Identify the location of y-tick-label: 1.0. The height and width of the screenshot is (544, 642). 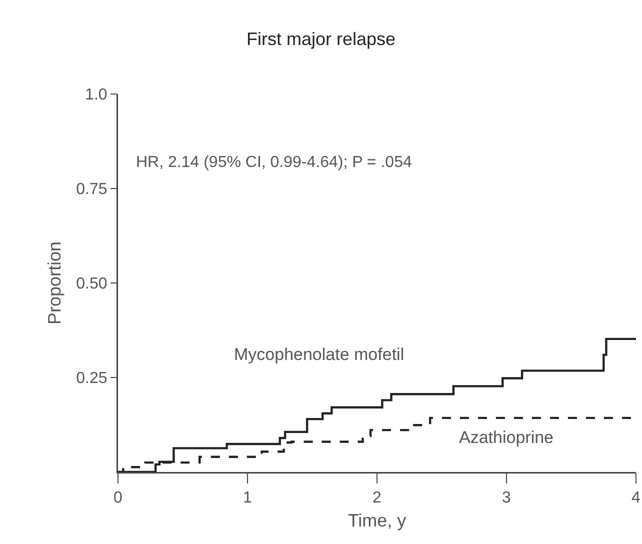
(96, 95).